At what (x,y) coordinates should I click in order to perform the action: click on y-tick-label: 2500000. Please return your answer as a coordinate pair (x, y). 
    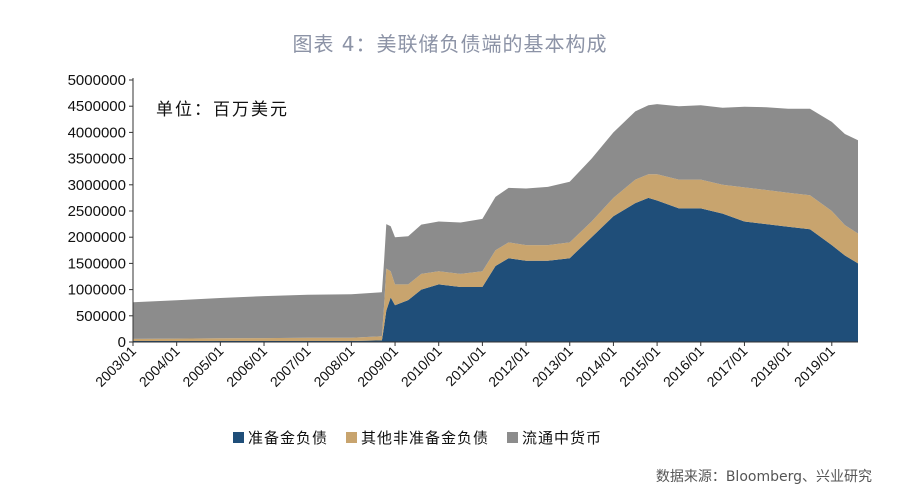
    Looking at the image, I should click on (97, 211).